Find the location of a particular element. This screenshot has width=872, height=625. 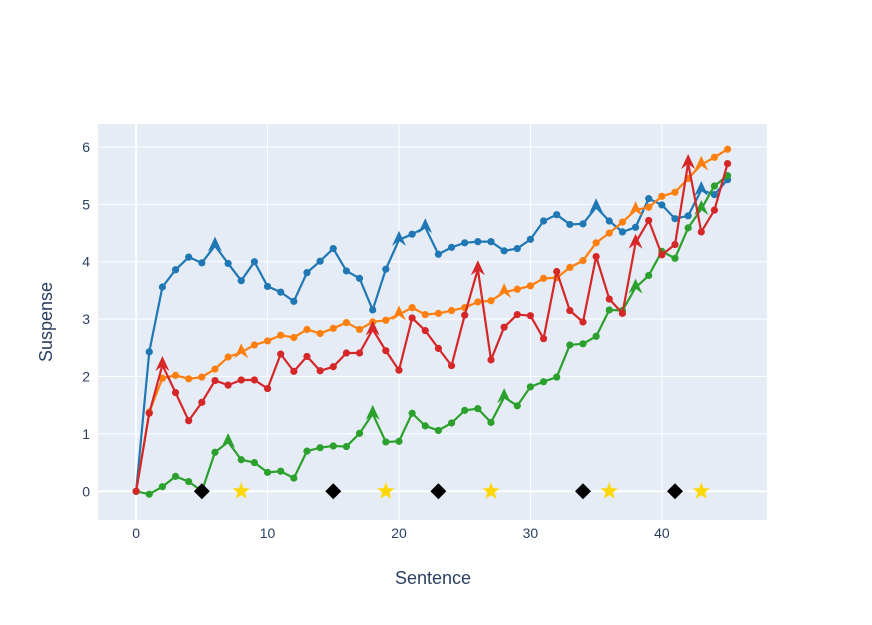

event-markers is located at coordinates (451, 491).